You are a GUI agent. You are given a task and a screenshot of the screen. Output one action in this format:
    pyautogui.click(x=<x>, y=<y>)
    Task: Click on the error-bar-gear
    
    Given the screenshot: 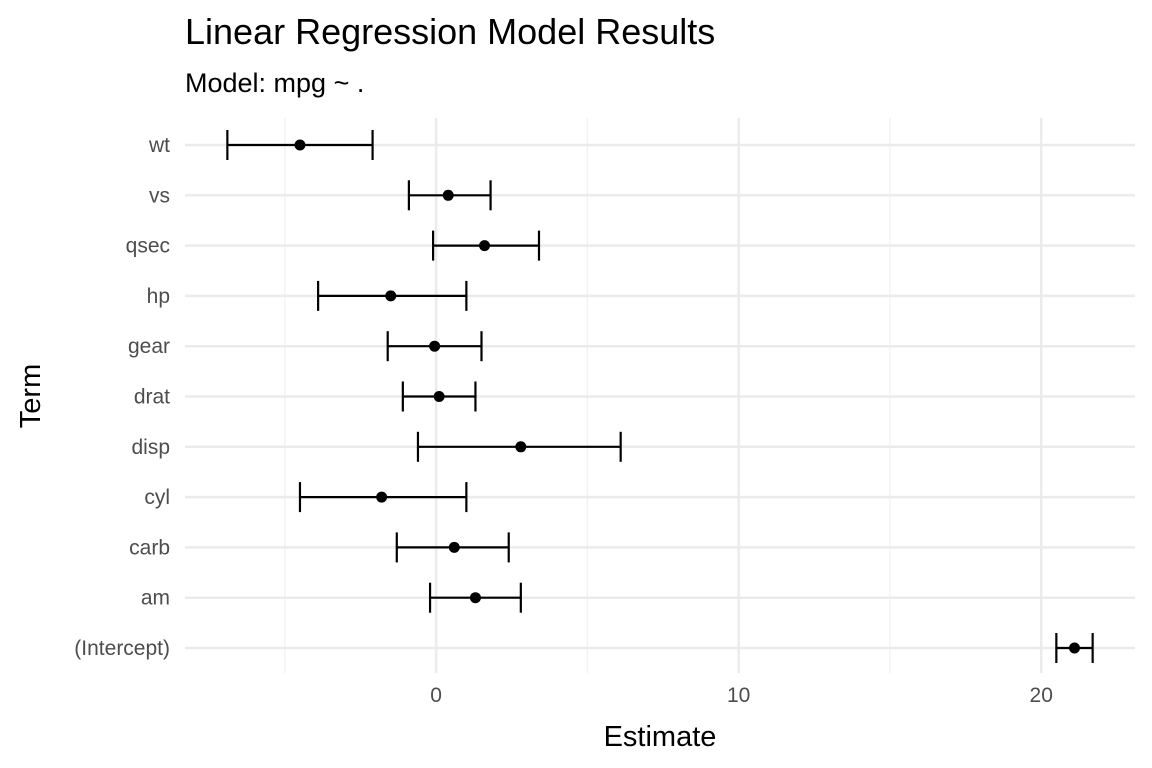 What is the action you would take?
    pyautogui.click(x=434, y=346)
    